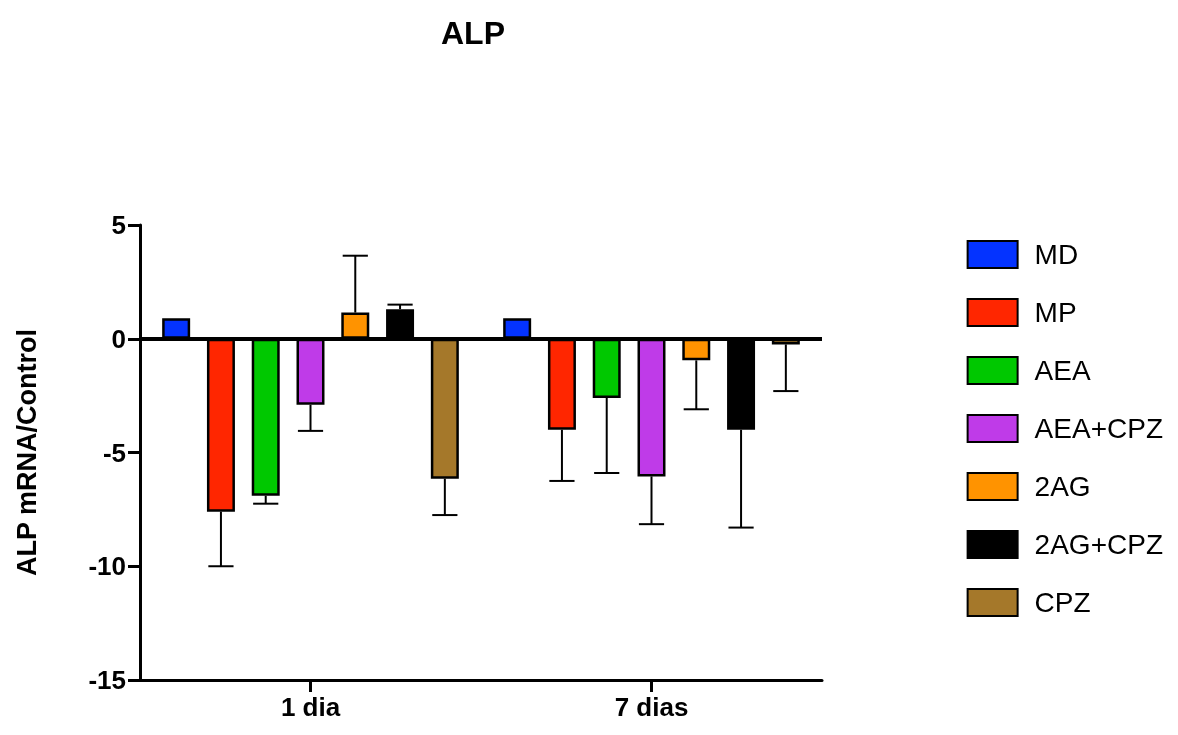 The width and height of the screenshot is (1178, 735). I want to click on legend-label: 2AG+CPZ, so click(1099, 544).